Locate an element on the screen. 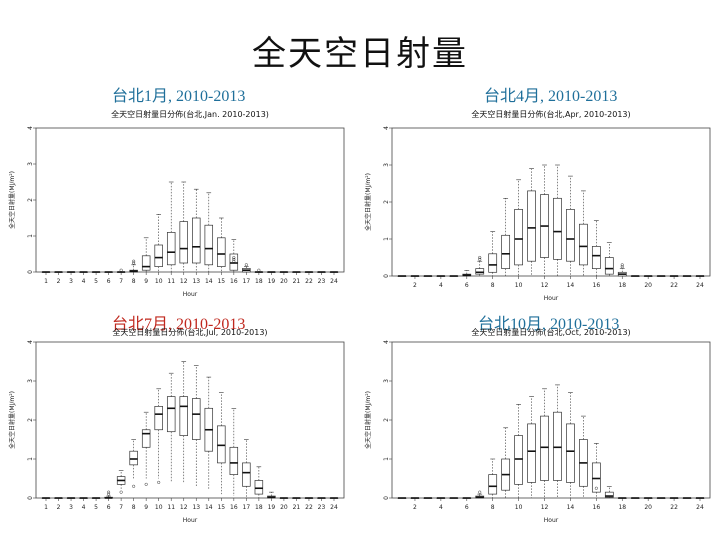  x-tick-label: 11 is located at coordinates (171, 507).